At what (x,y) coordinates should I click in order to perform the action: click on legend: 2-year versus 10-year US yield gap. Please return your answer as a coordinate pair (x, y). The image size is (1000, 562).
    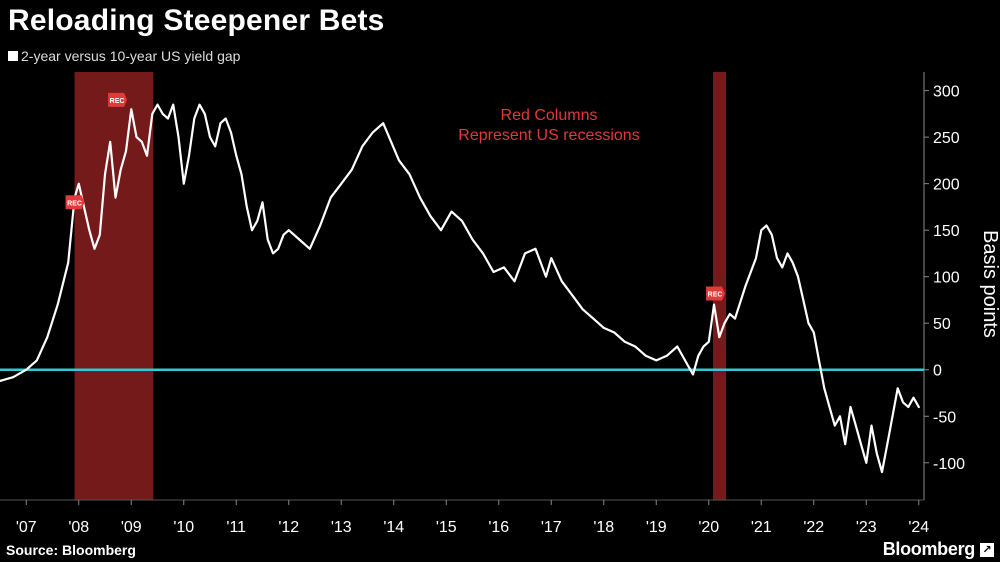
    Looking at the image, I should click on (124, 56).